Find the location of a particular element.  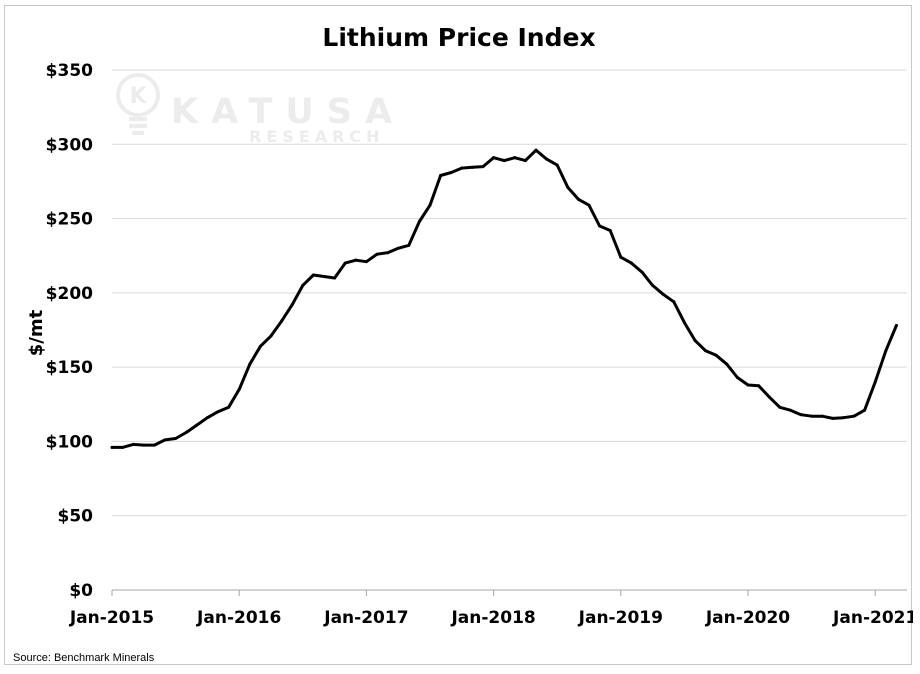

katusa-watermark: K KATUSA RESEARCH is located at coordinates (260, 109).